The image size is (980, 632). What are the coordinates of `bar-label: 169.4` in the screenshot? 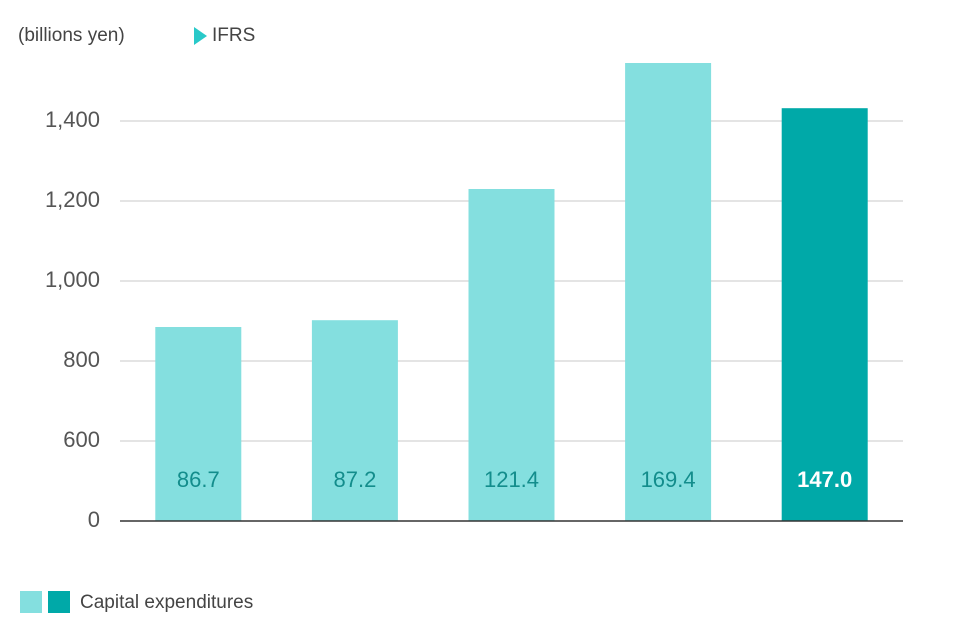 It's located at (668, 479).